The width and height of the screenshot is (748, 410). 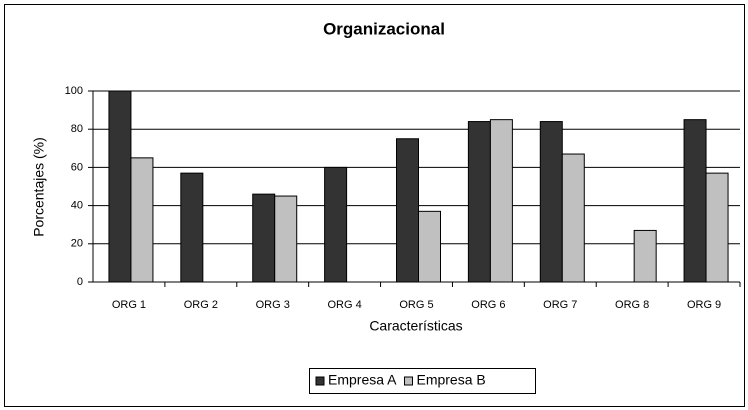 I want to click on y-tick-label: 0, so click(x=80, y=282).